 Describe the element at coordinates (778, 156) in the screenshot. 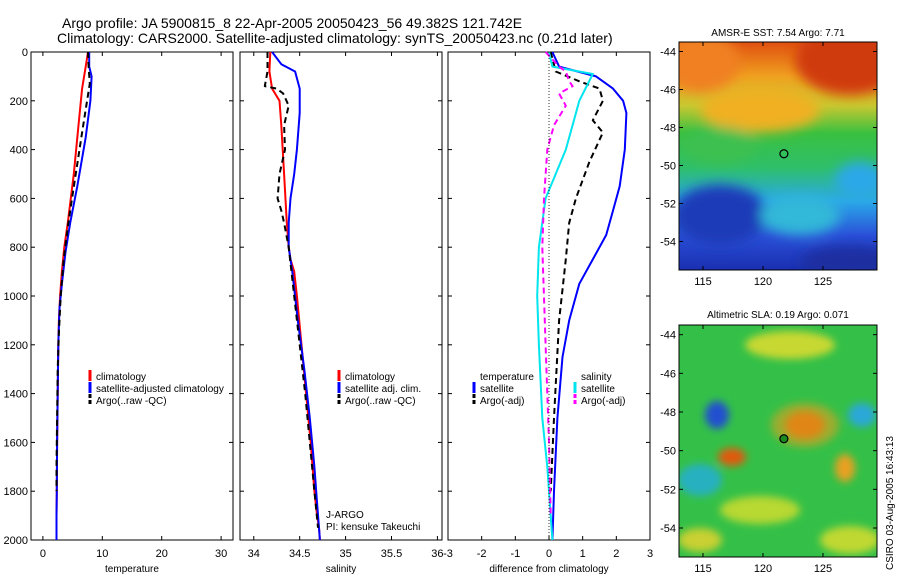

I see `sst-map-frame` at that location.